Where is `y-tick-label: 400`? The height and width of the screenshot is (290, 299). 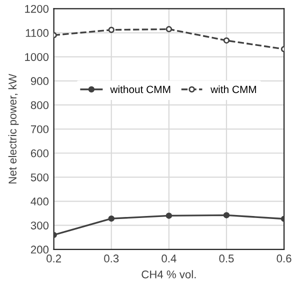
y-tick-label: 400 is located at coordinates (39, 202).